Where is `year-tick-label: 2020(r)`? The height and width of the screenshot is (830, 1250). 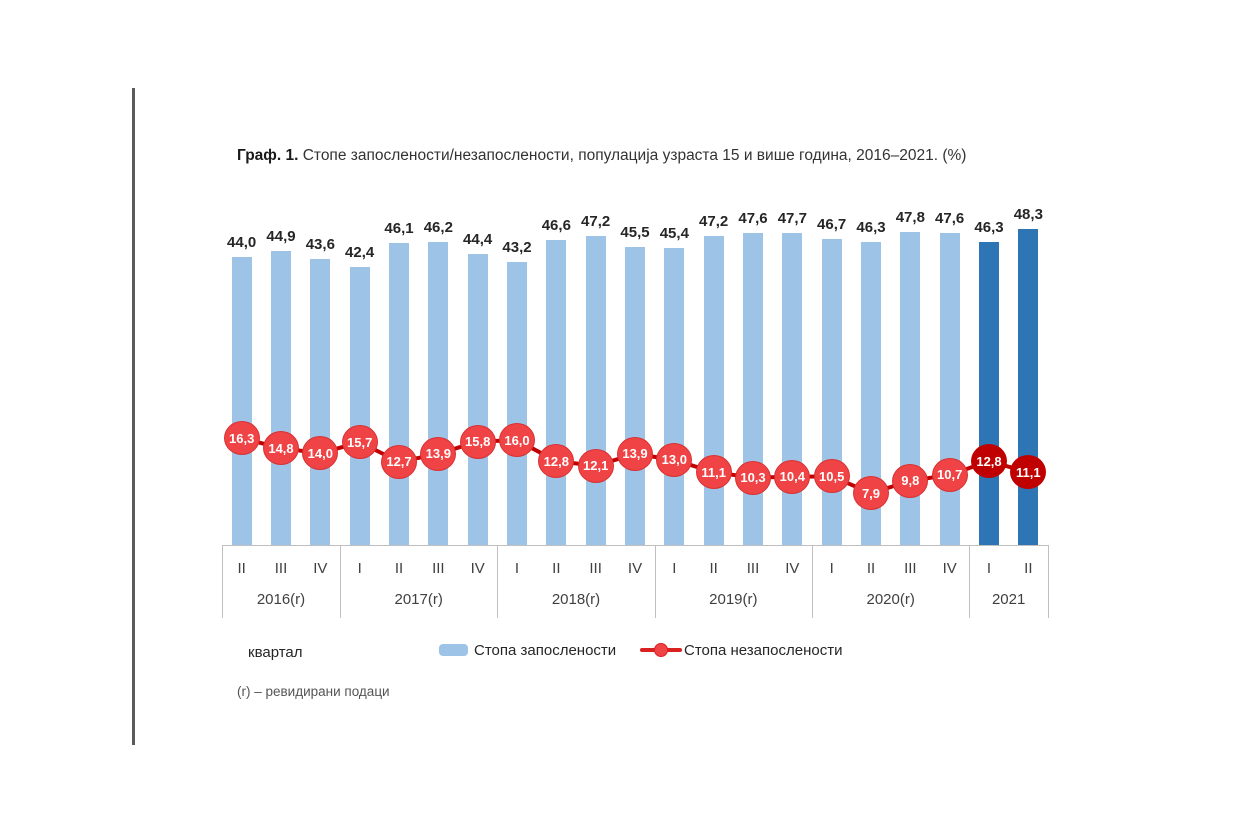
year-tick-label: 2020(r) is located at coordinates (890, 599).